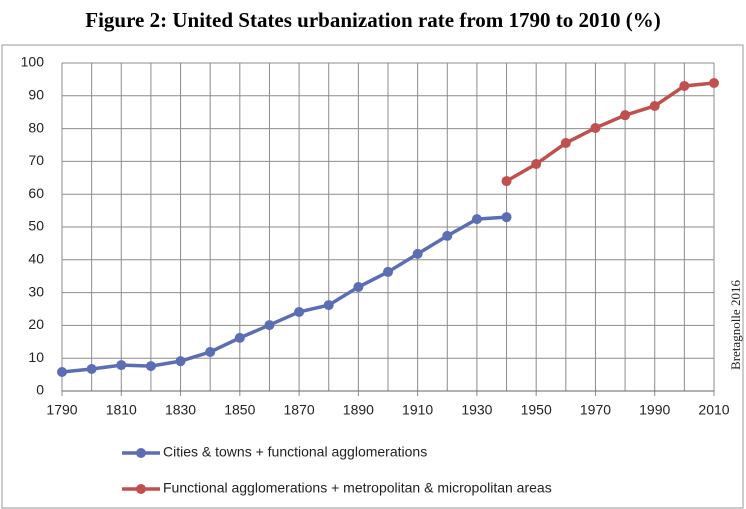  What do you see at coordinates (36, 95) in the screenshot?
I see `y-tick-label: 90` at bounding box center [36, 95].